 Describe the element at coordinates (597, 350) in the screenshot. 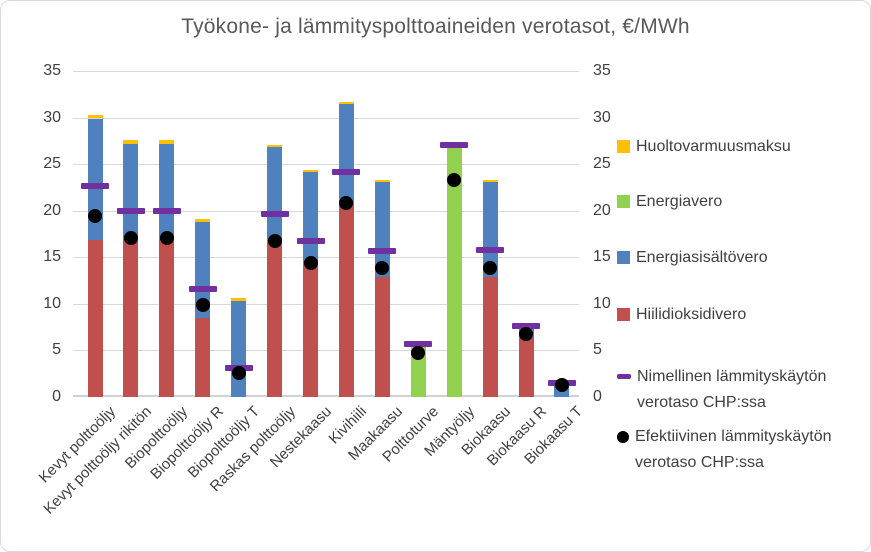

I see `y-tick-label-right: 5` at that location.